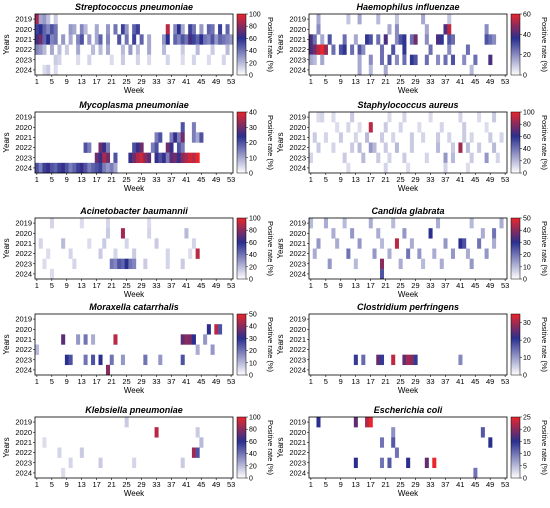 Image resolution: width=550 pixels, height=508 pixels. Describe the element at coordinates (400, 179) in the screenshot. I see `x-tick-label: 25` at that location.